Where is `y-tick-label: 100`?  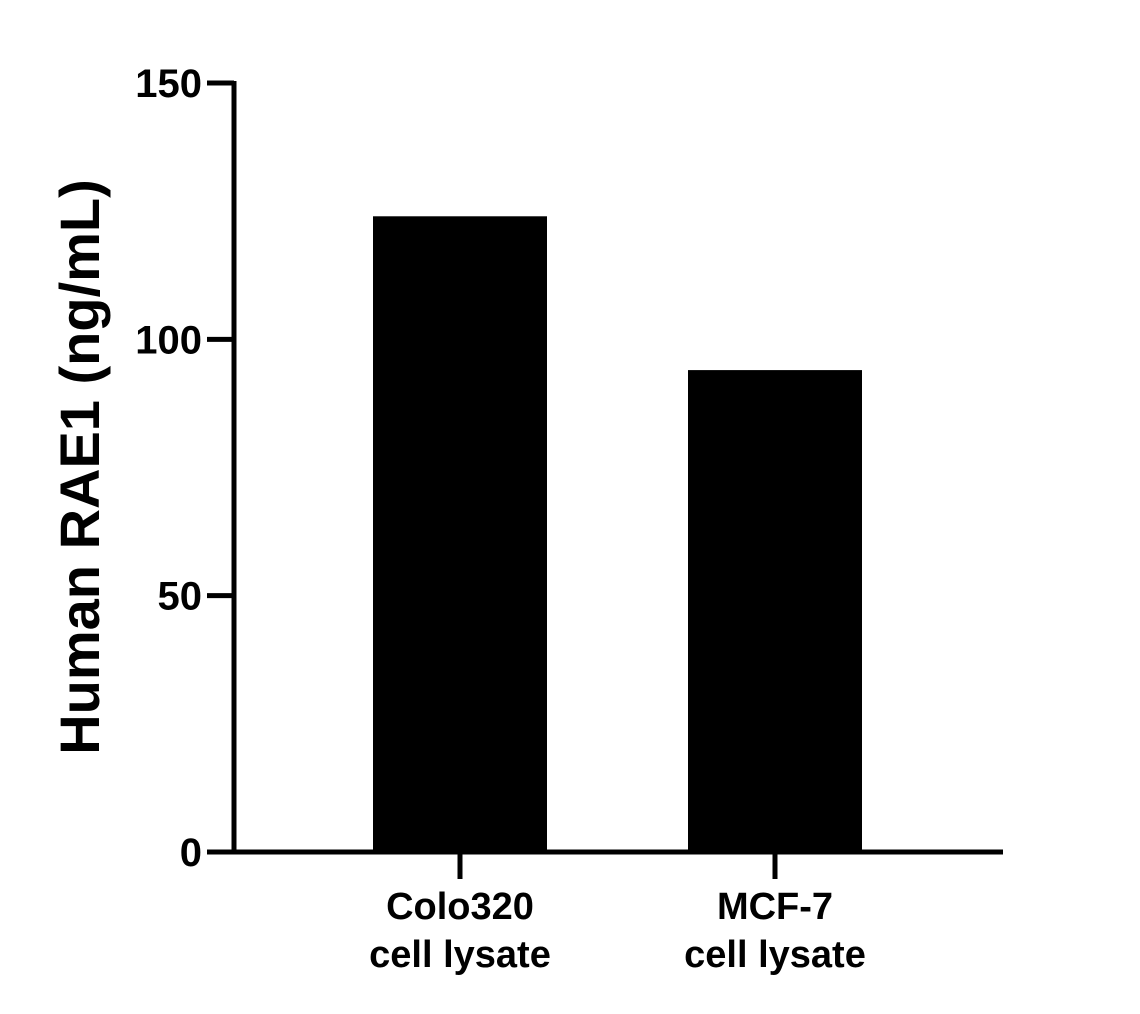
y-tick-label: 100 is located at coordinates (168, 340).